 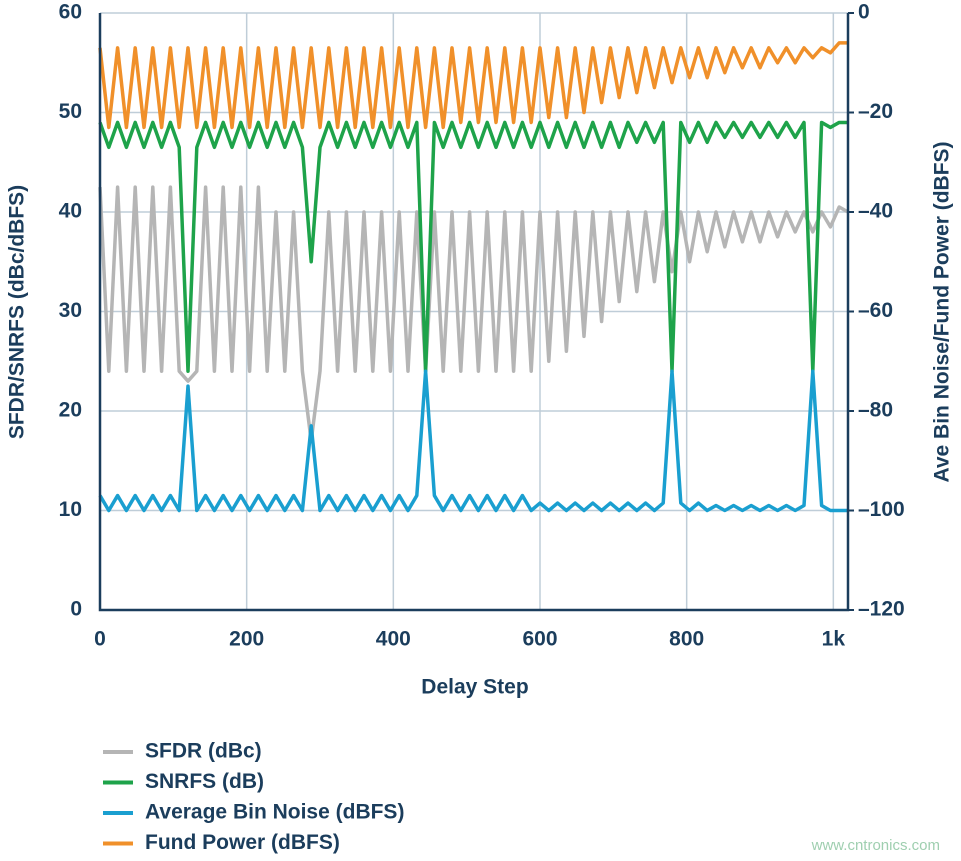 I want to click on x-tick-label: 400, so click(x=393, y=639).